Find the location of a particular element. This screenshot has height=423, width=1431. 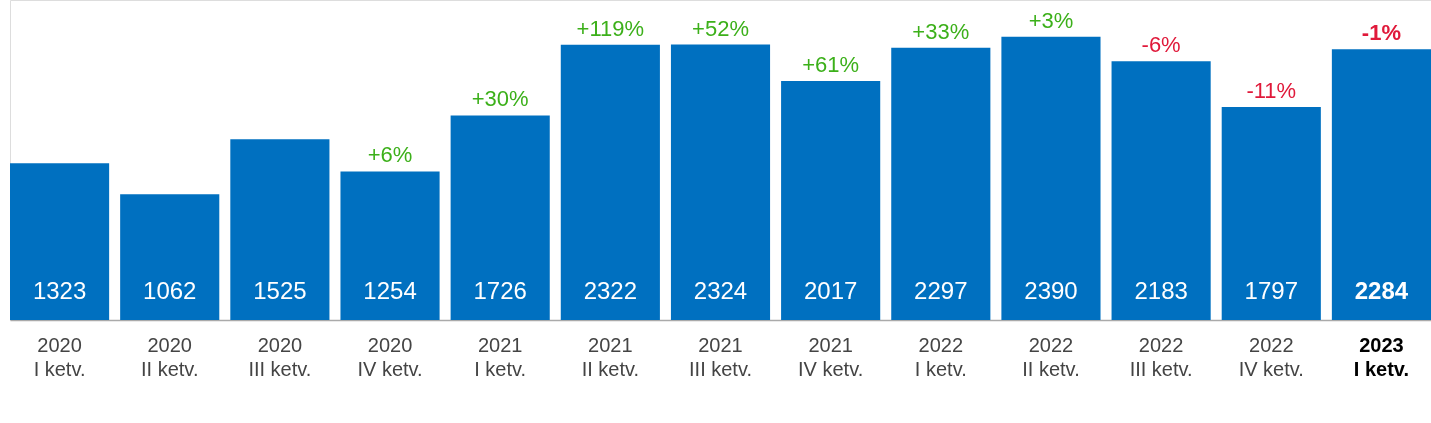

data-label: 2324 is located at coordinates (720, 290).